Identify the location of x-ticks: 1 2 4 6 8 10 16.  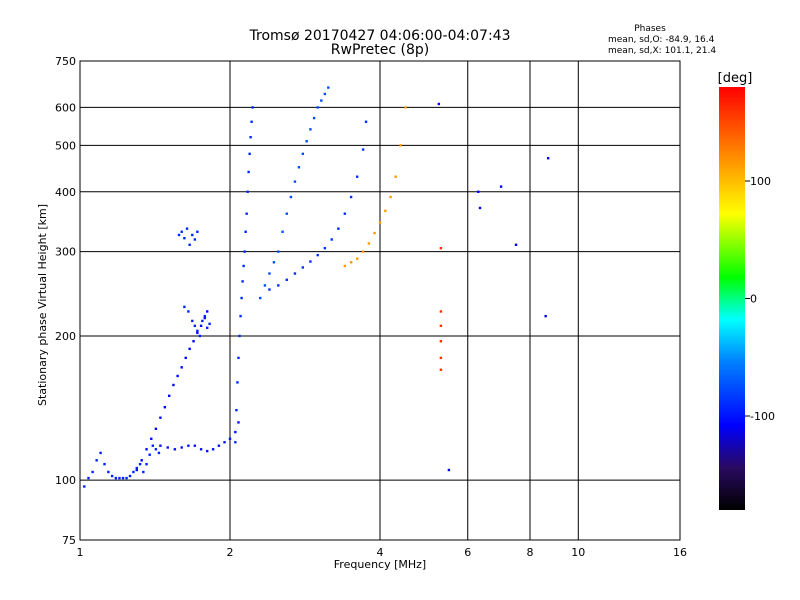
(382, 552).